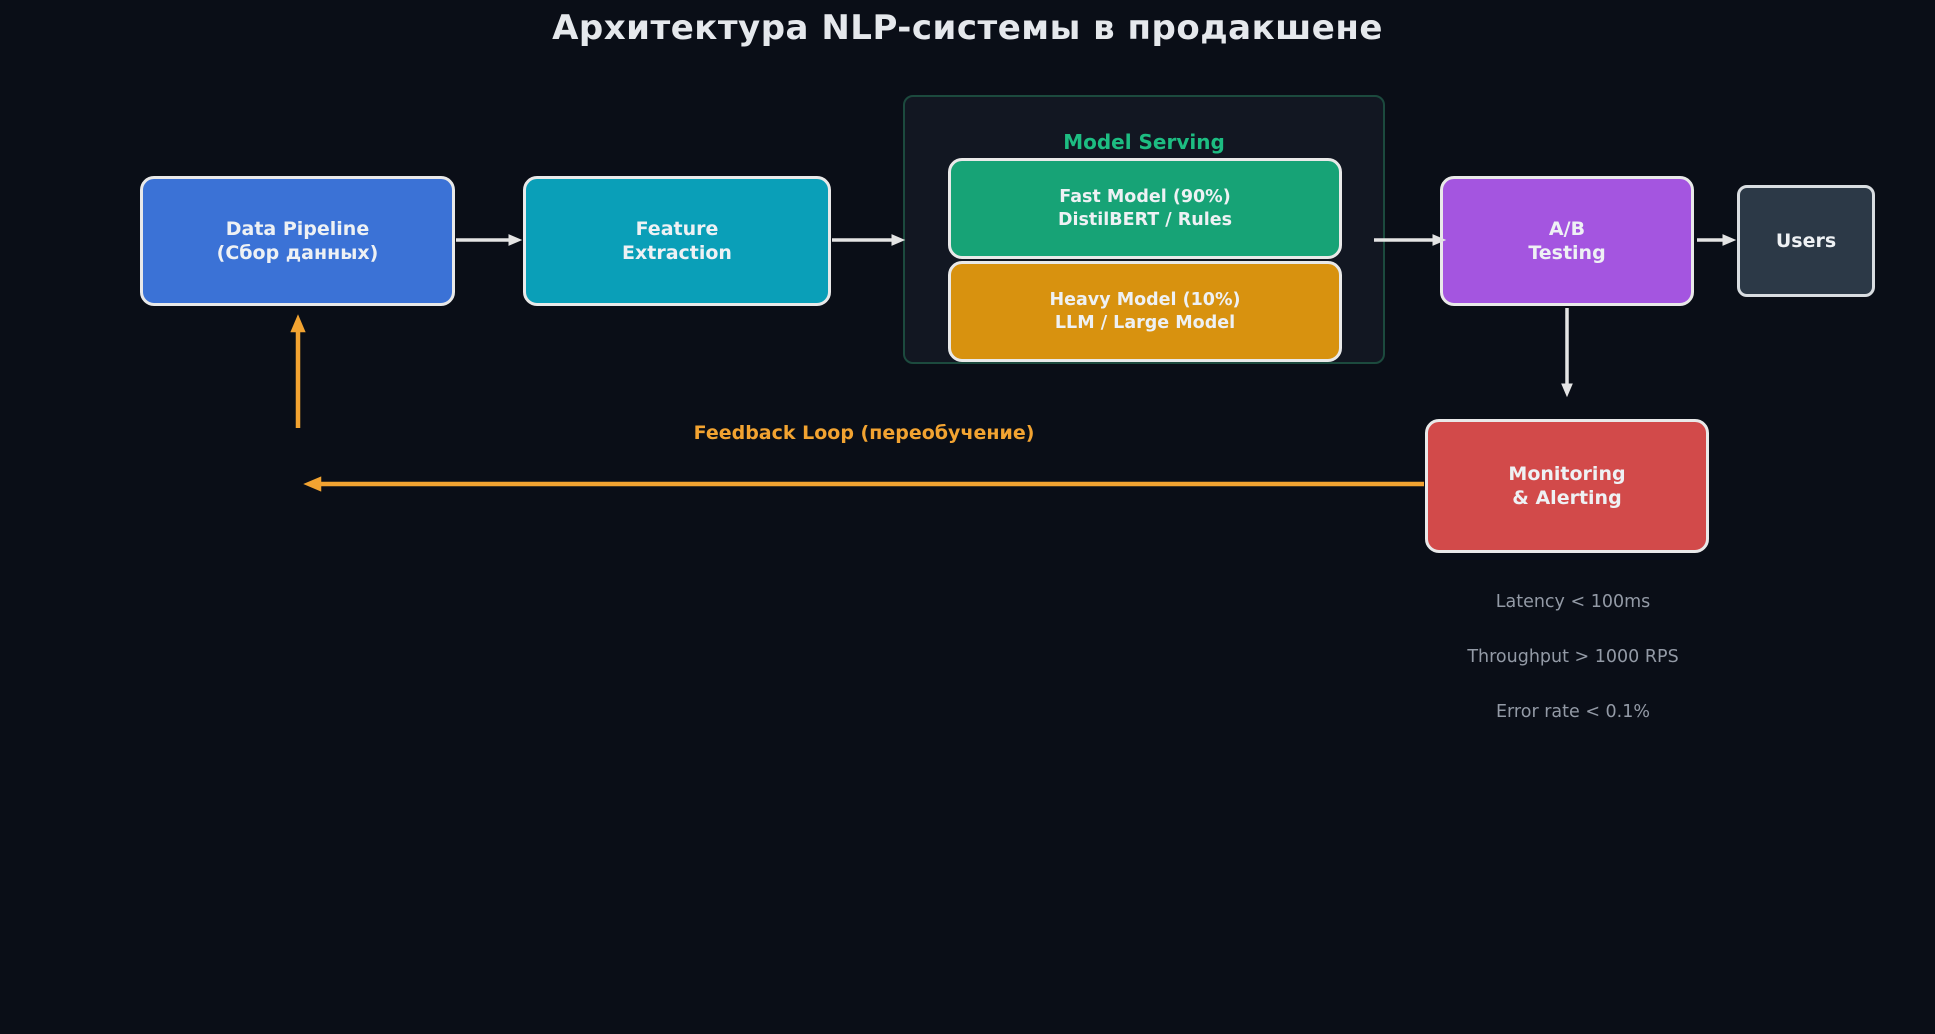 This screenshot has height=1034, width=1935. Describe the element at coordinates (1573, 712) in the screenshot. I see `metric-error-rate: Error rate < 0.1%` at that location.